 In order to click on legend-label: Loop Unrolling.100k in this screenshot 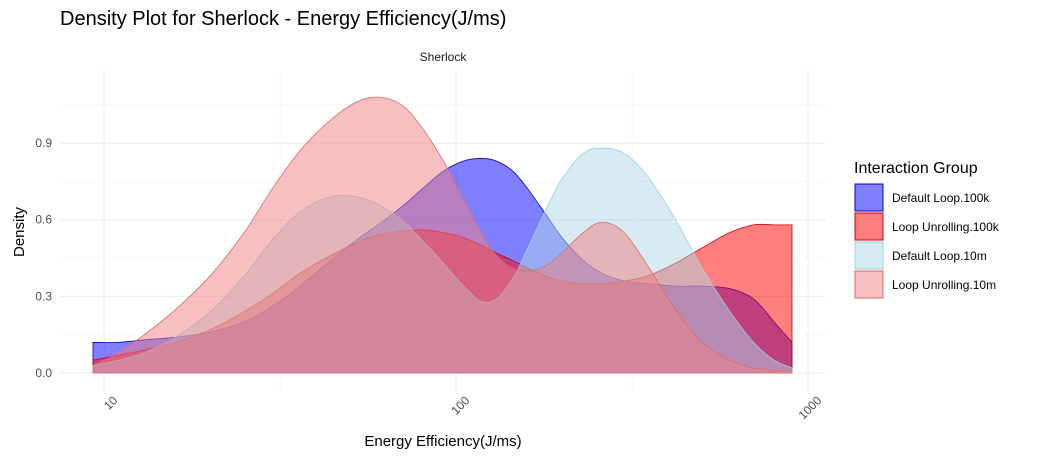, I will do `click(946, 227)`.